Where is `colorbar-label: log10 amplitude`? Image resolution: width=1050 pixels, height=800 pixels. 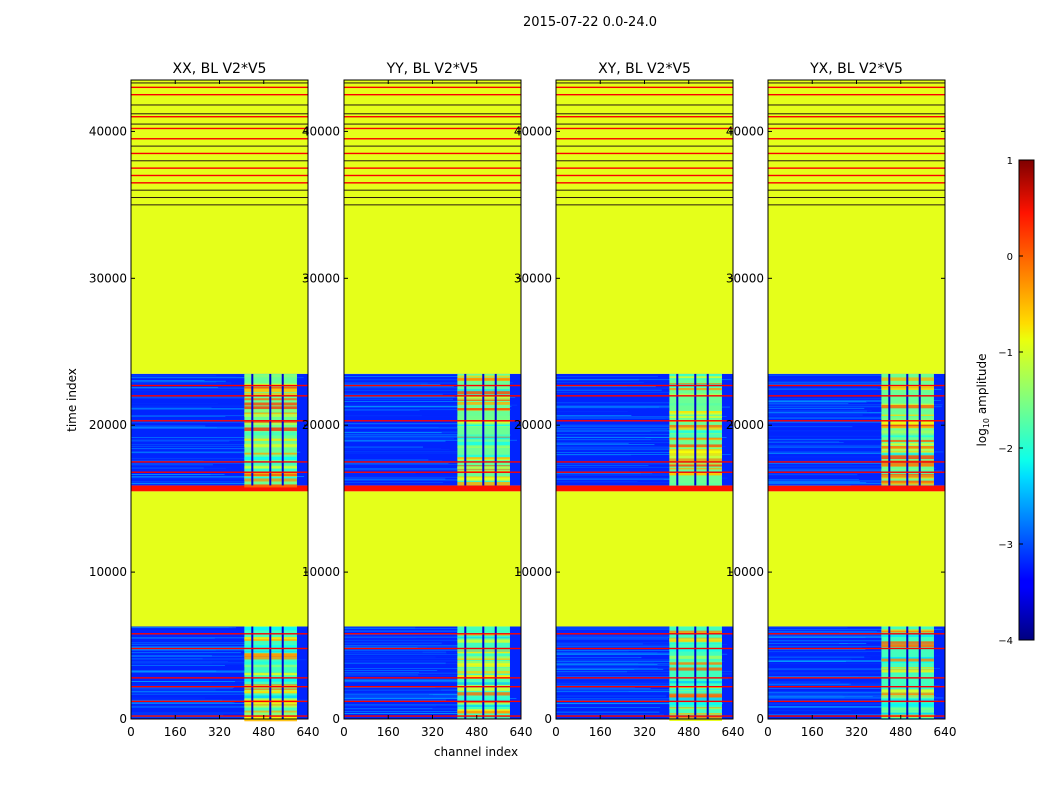 colorbar-label: log10 amplitude is located at coordinates (983, 400).